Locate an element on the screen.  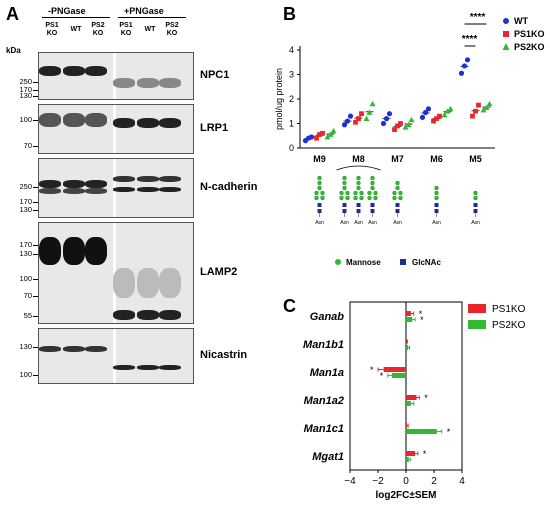
glycan-legend-label: GlcNAc is located at coordinates (426, 262).